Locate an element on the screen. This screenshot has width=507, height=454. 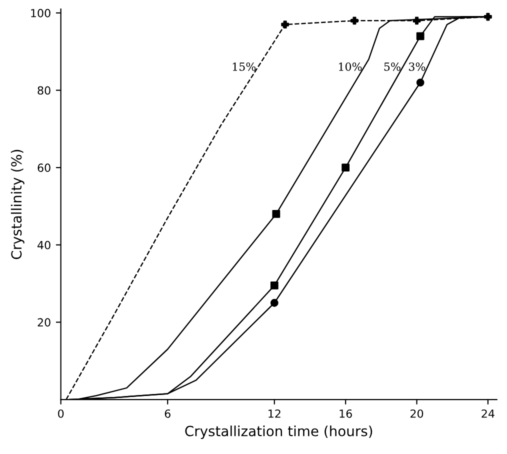
x-tick-label: 12 is located at coordinates (274, 413).